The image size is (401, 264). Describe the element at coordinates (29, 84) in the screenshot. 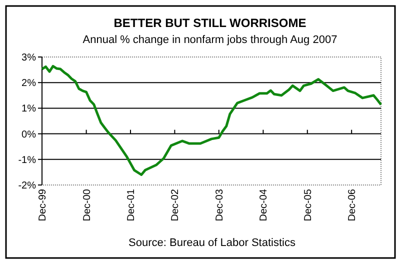

I see `y-tick-label: 2%` at that location.